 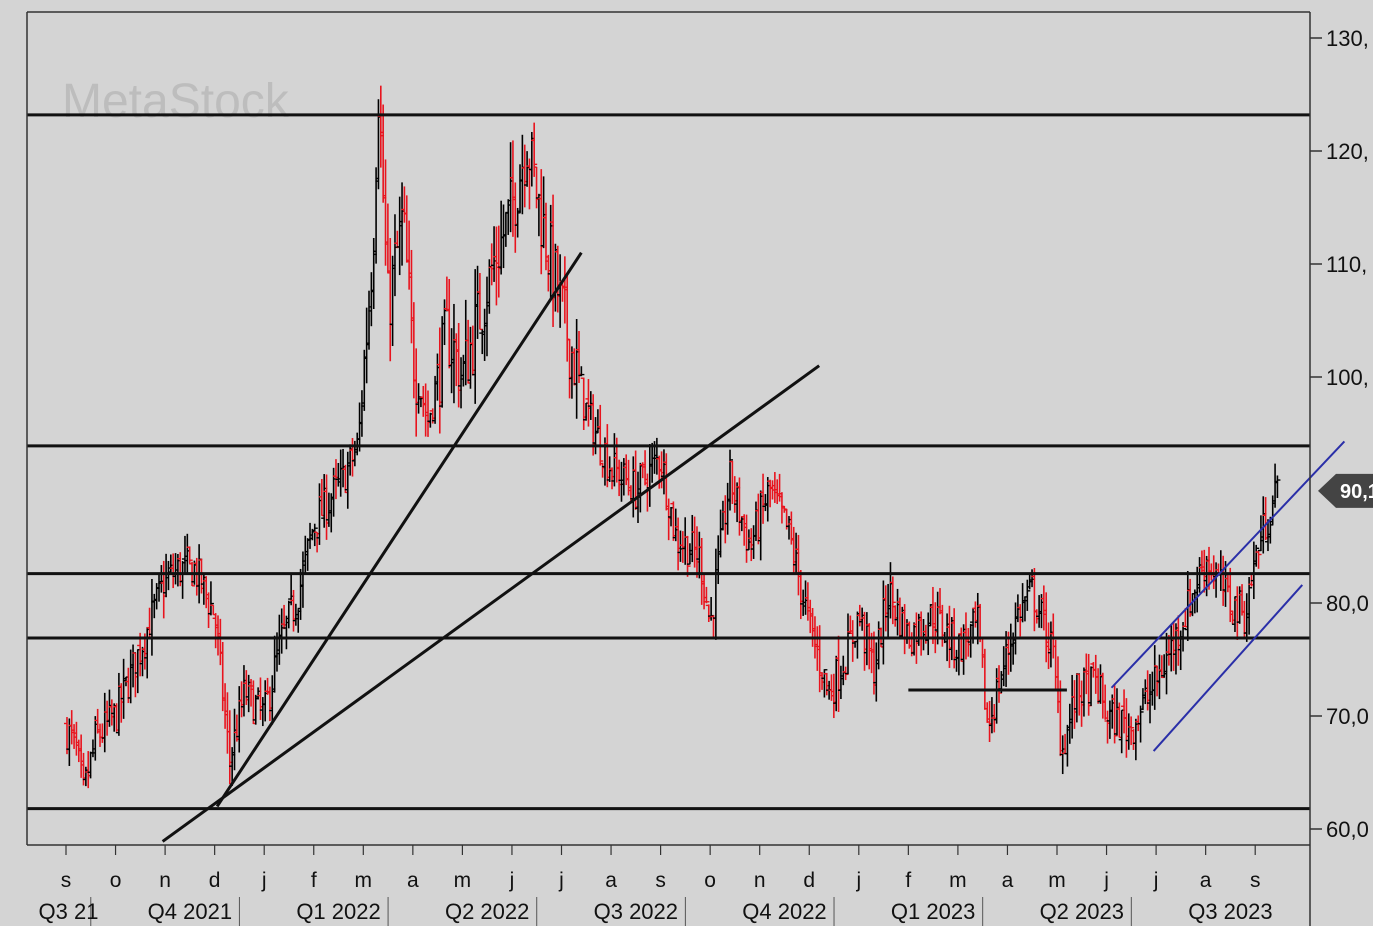 What do you see at coordinates (784, 911) in the screenshot?
I see `quarter-label: Q4 2022` at bounding box center [784, 911].